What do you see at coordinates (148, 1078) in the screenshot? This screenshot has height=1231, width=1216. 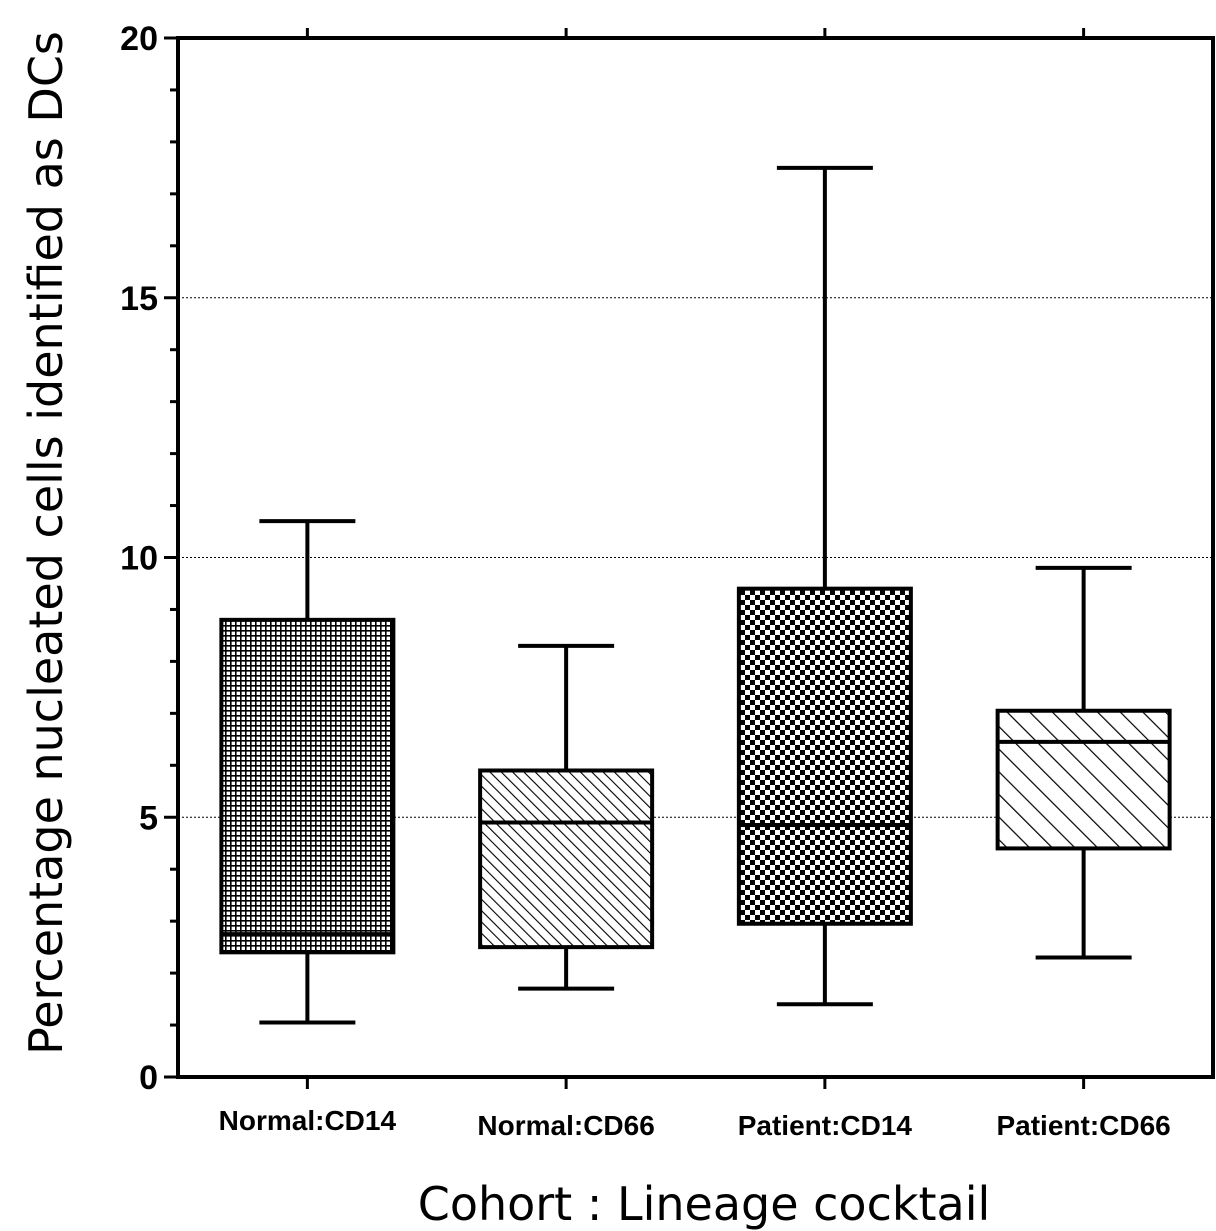 I see `y-tick-label-0: 0` at bounding box center [148, 1078].